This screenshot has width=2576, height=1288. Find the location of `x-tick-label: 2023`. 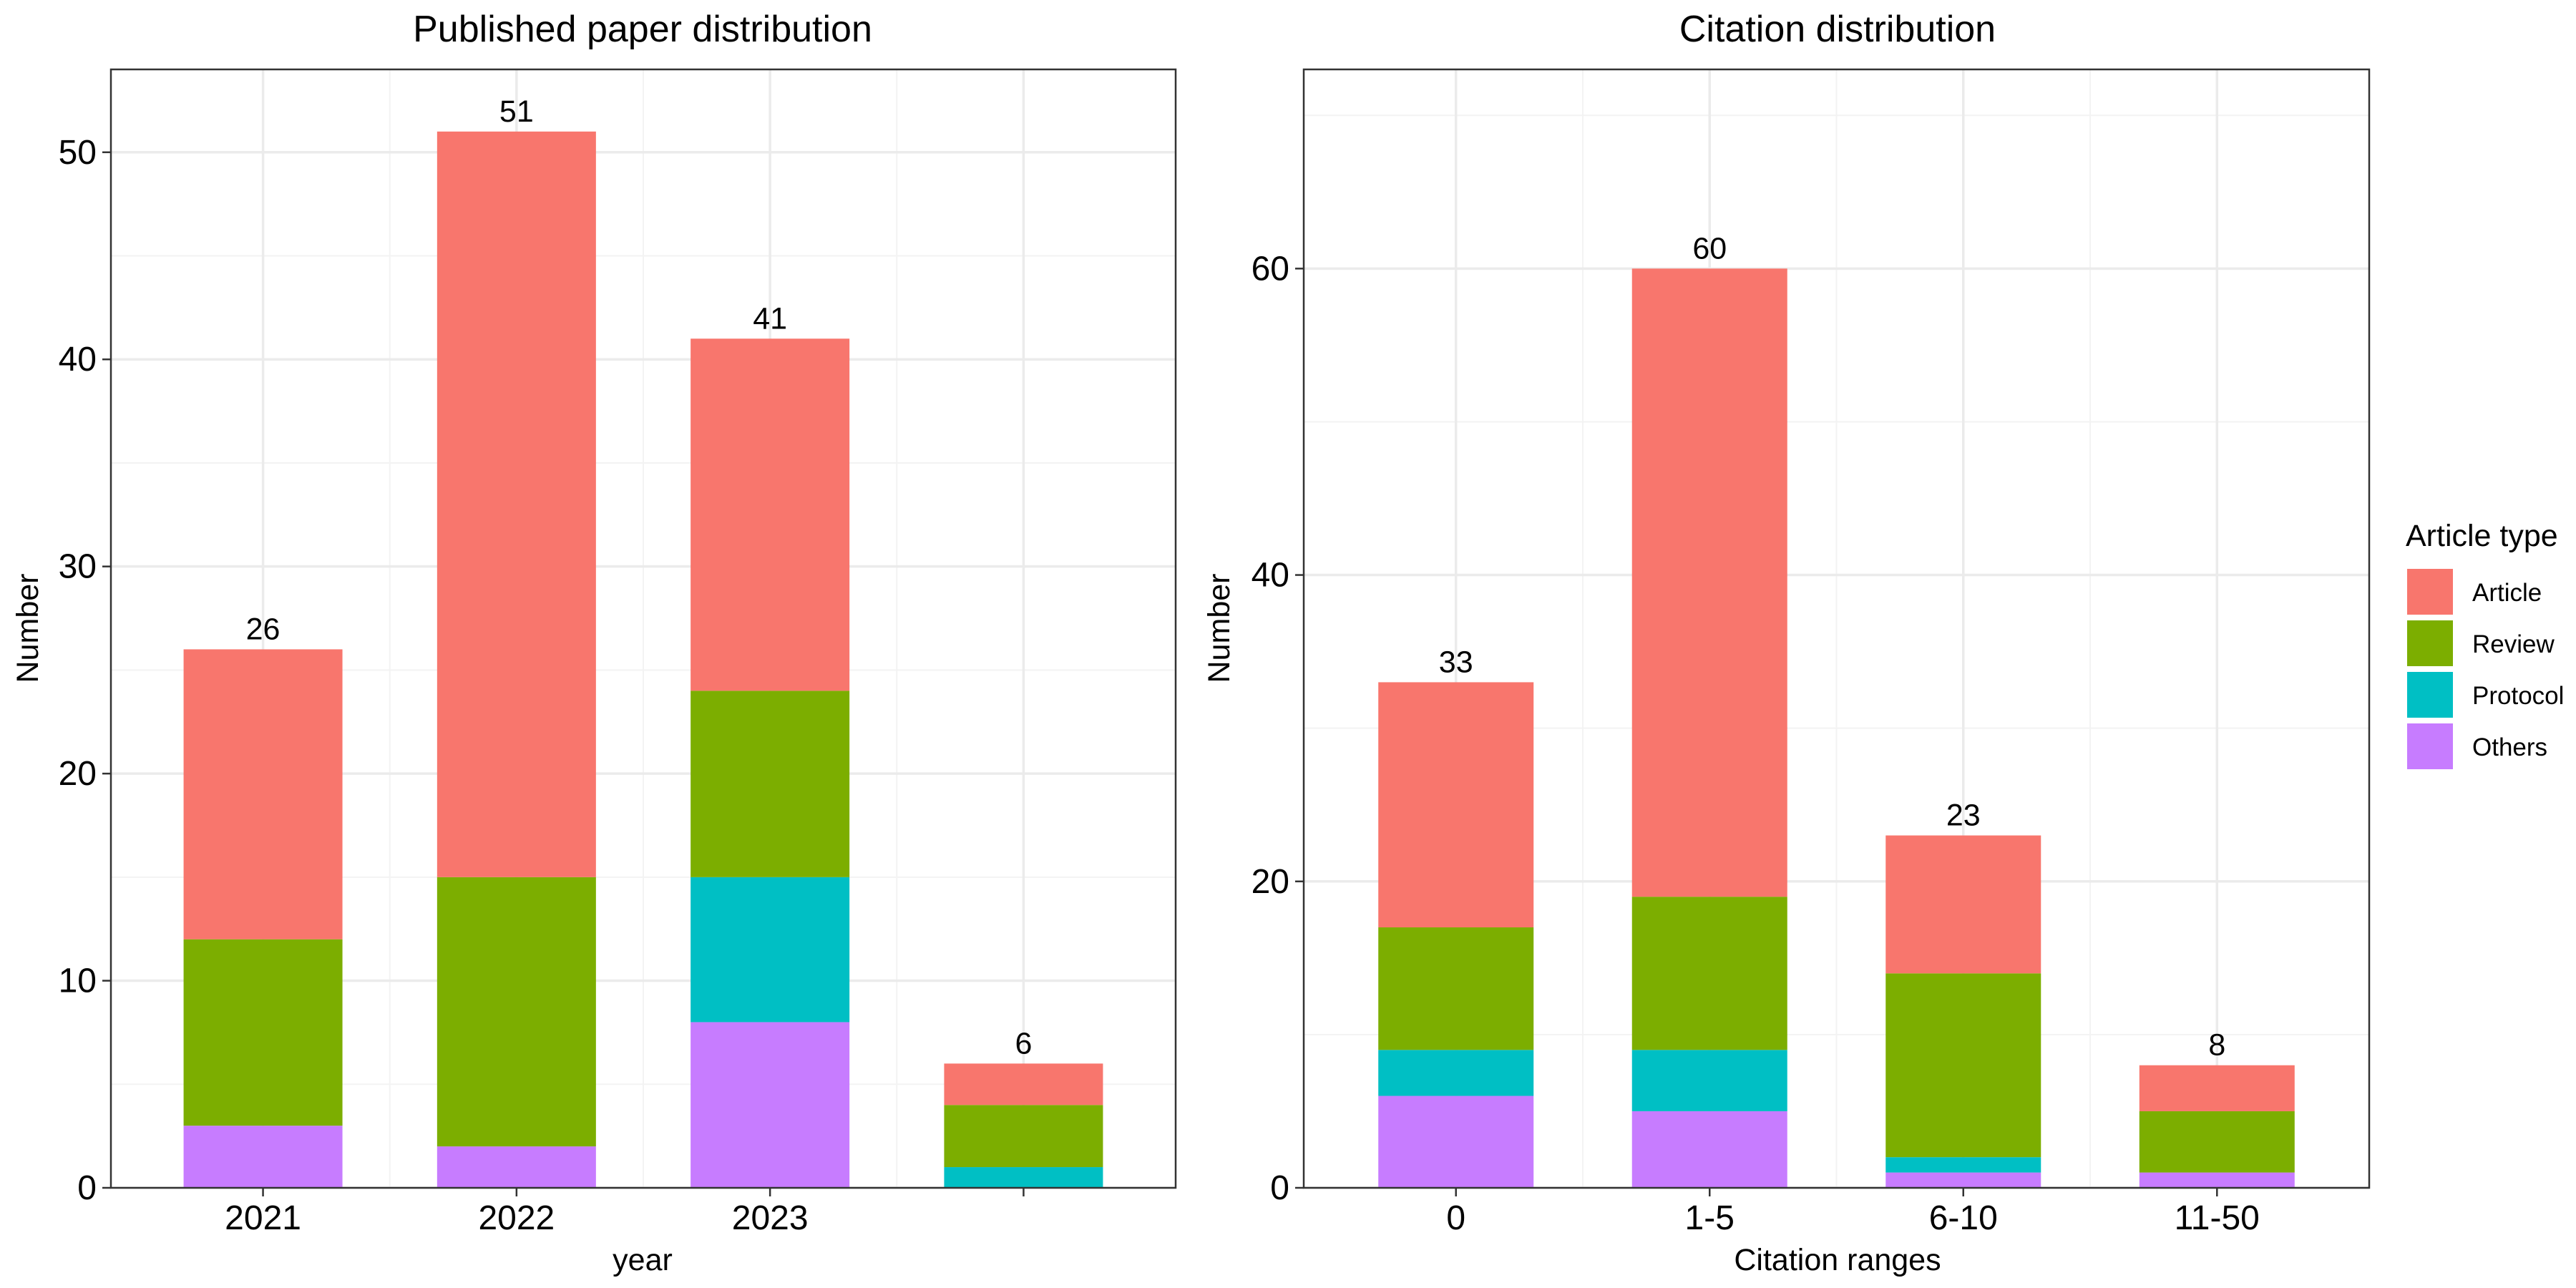

x-tick-label: 2023 is located at coordinates (770, 1218).